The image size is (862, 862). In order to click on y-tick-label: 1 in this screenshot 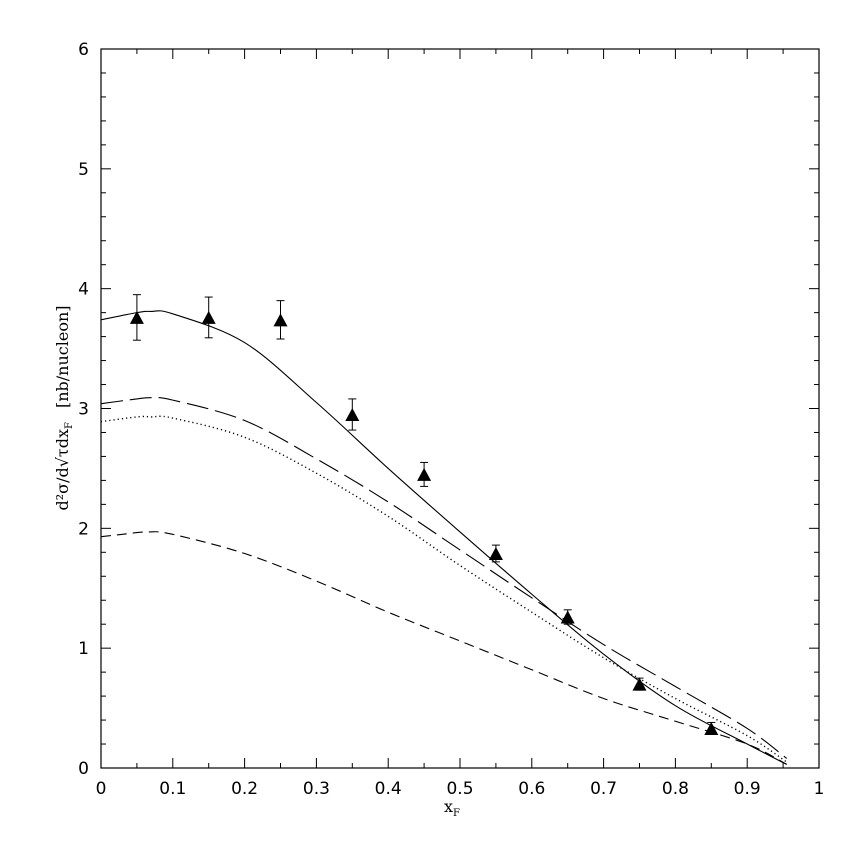, I will do `click(83, 649)`.